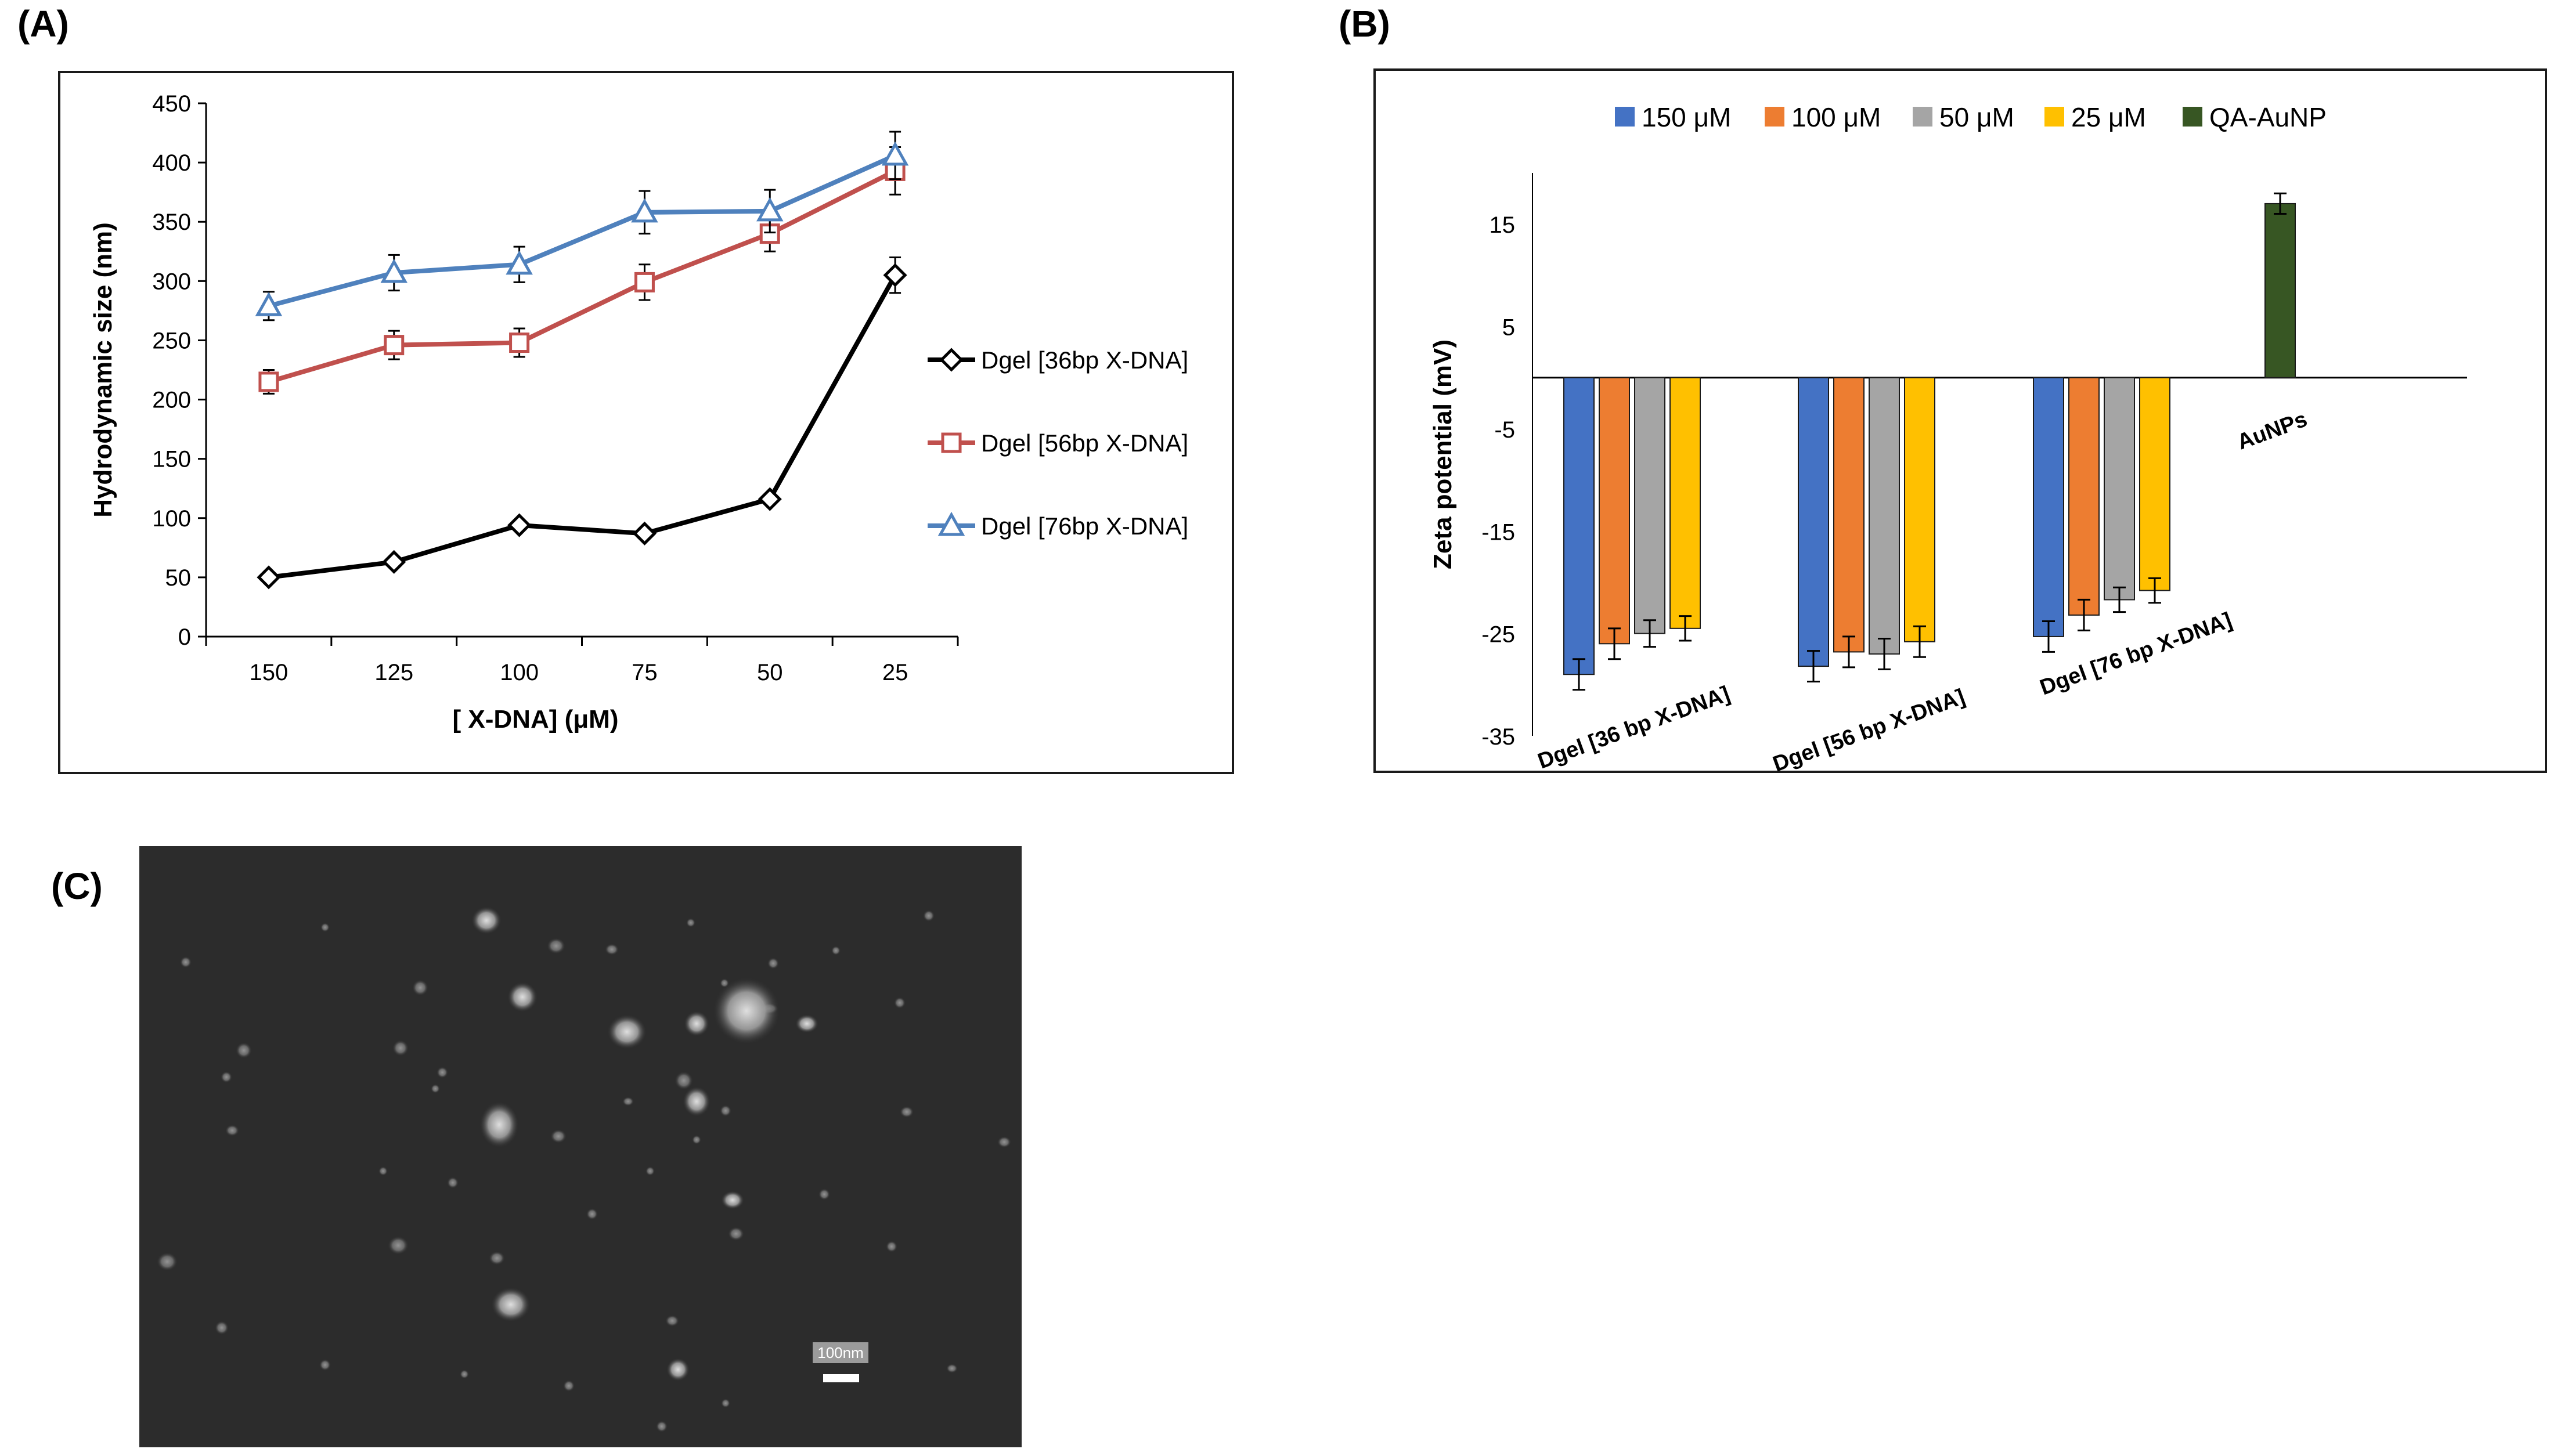 The width and height of the screenshot is (2564, 1456). I want to click on legend-label: 150 μM, so click(1686, 117).